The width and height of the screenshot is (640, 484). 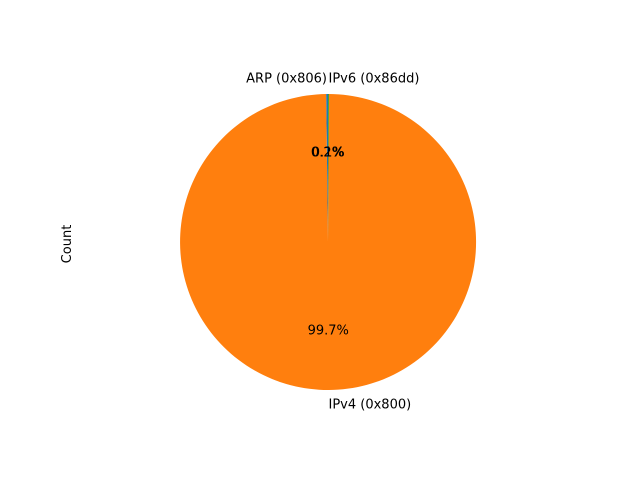 I want to click on pie-slice-ipv6-0x86dd, so click(x=328, y=168).